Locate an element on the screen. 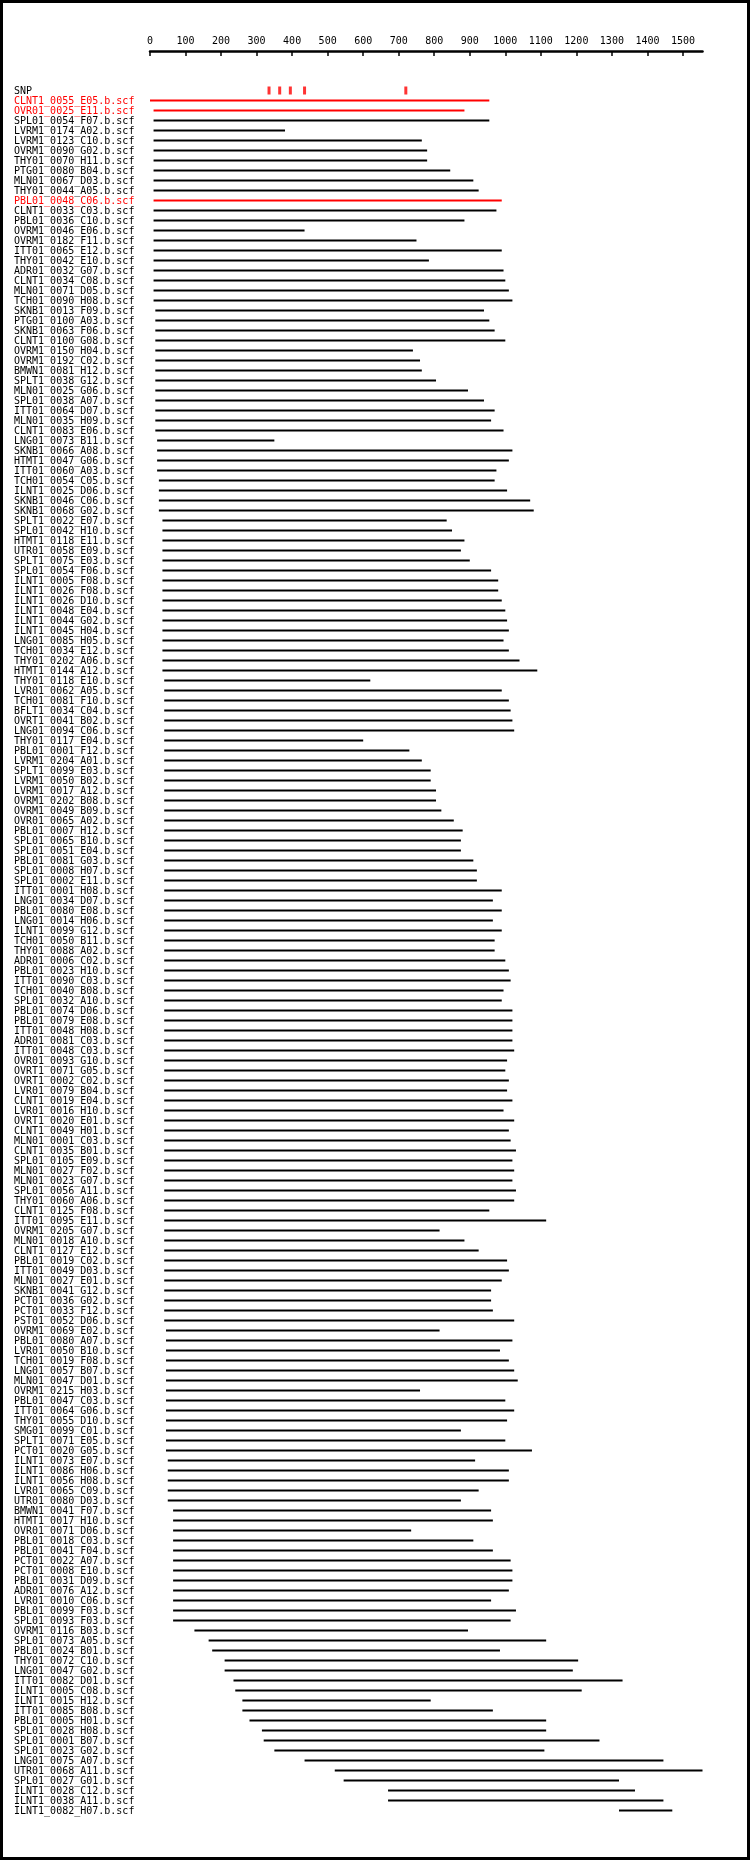 The width and height of the screenshot is (750, 1860). y-tick-label: ILNT1_0005_C08.b.scf is located at coordinates (74, 1691).